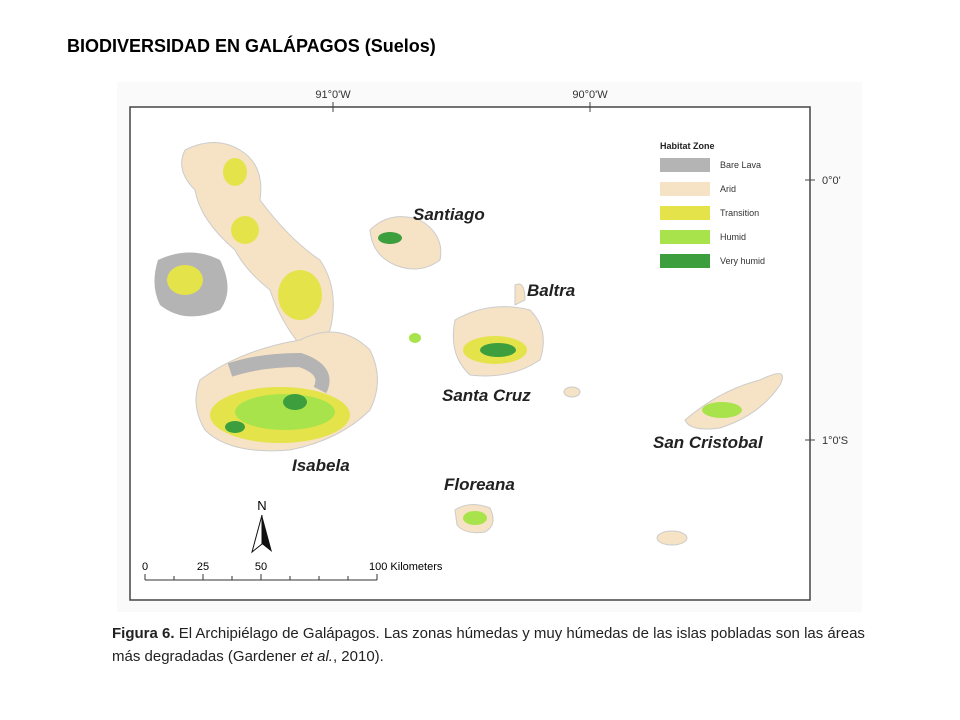  I want to click on scale-label: 0, so click(145, 567).